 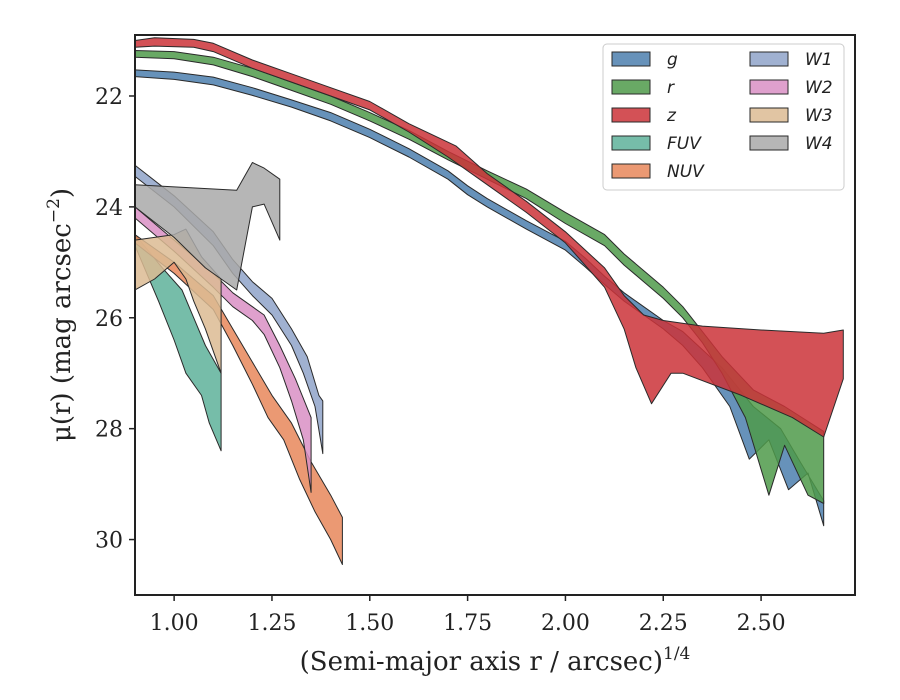 What do you see at coordinates (631, 87) in the screenshot?
I see `legend-swatch-r` at bounding box center [631, 87].